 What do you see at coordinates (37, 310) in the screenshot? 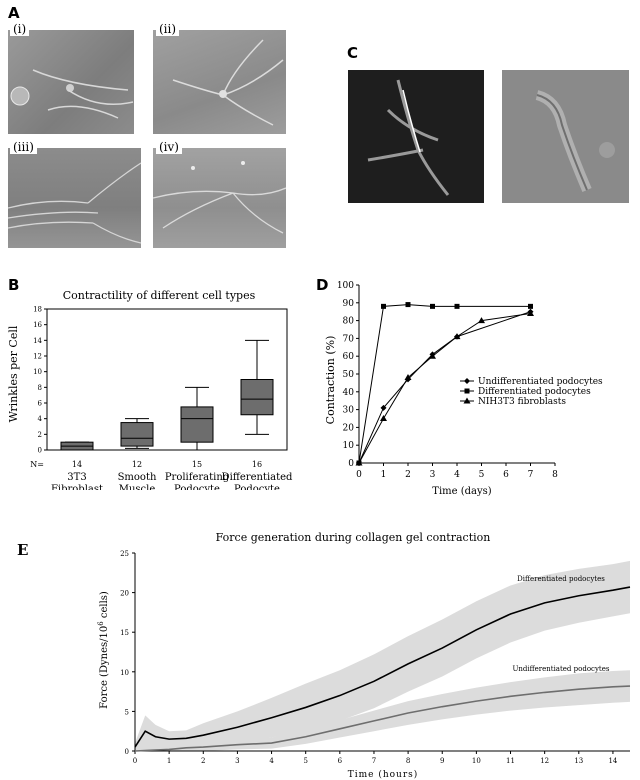
I see `chart-b-ytick-label: 18` at bounding box center [37, 310].